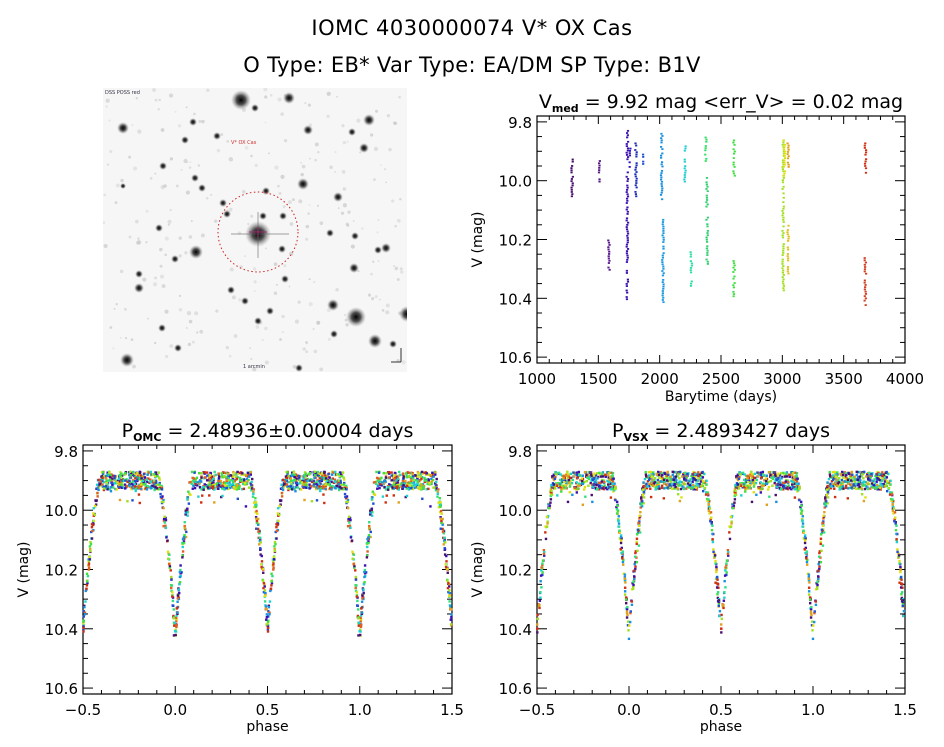 The image size is (944, 747). What do you see at coordinates (515, 241) in the screenshot?
I see `y-tick-label: 10.2` at bounding box center [515, 241].